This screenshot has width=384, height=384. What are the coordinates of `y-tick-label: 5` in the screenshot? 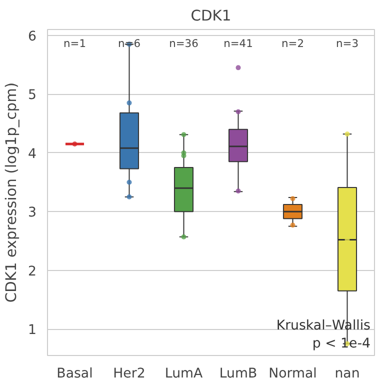 It's located at (32, 96).